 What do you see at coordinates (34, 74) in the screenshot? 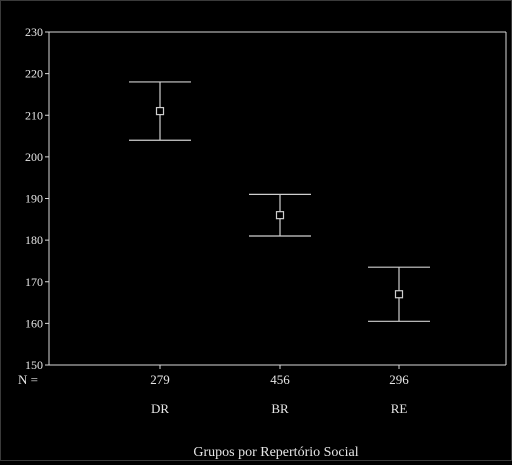
I see `y-tick-label-220: 220` at bounding box center [34, 74].